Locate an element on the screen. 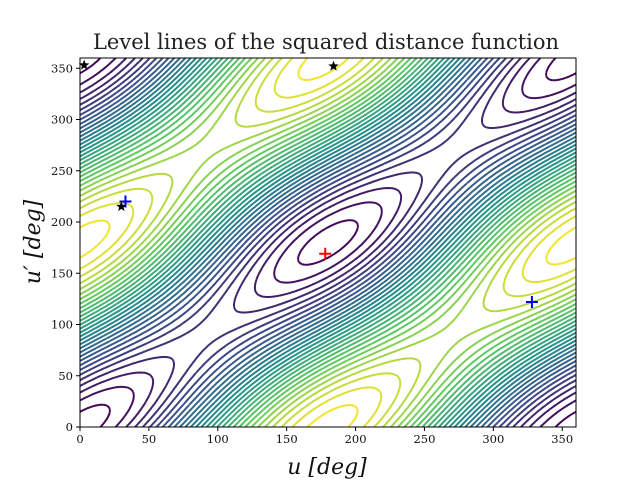 The height and width of the screenshot is (480, 640). x-tick-label: 350 is located at coordinates (562, 439).